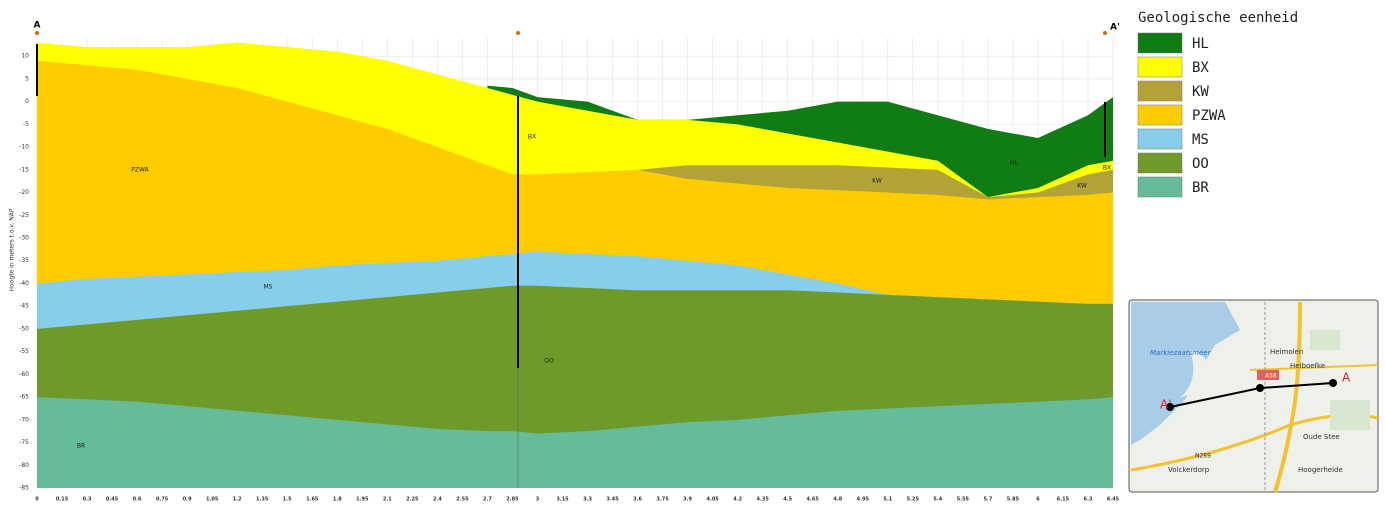  I want to click on section-end-label: A', so click(1115, 28).